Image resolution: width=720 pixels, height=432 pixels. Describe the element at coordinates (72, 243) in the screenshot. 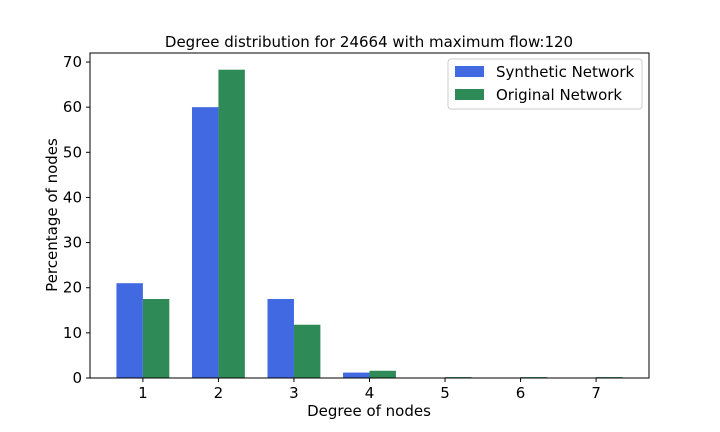

I see `y-tick-label: 30` at that location.